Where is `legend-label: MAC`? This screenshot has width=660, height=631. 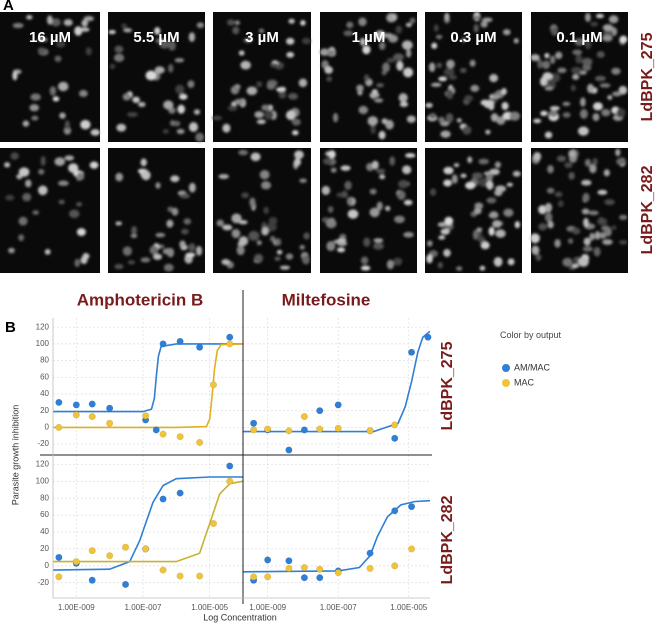 legend-label: MAC is located at coordinates (524, 382).